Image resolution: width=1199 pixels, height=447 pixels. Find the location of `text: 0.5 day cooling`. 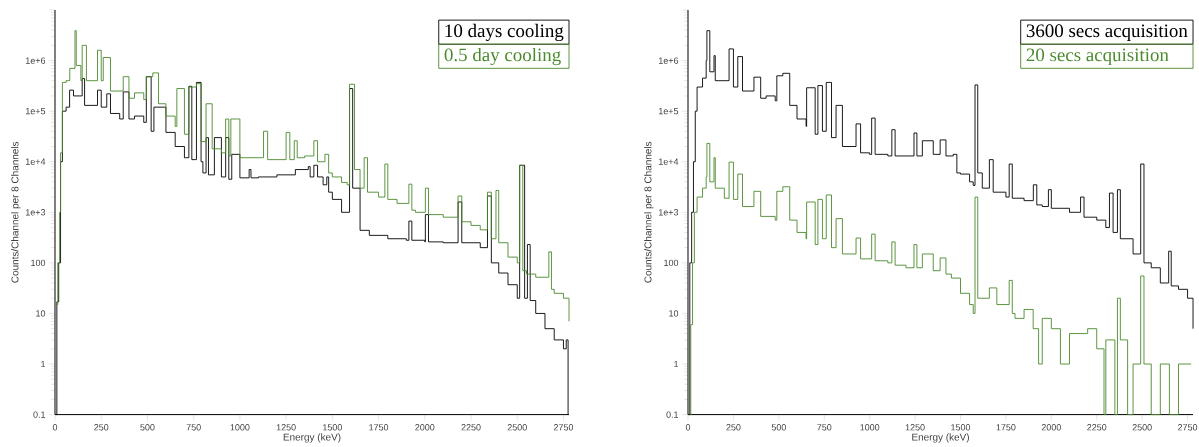

text: 0.5 day cooling is located at coordinates (502, 56).